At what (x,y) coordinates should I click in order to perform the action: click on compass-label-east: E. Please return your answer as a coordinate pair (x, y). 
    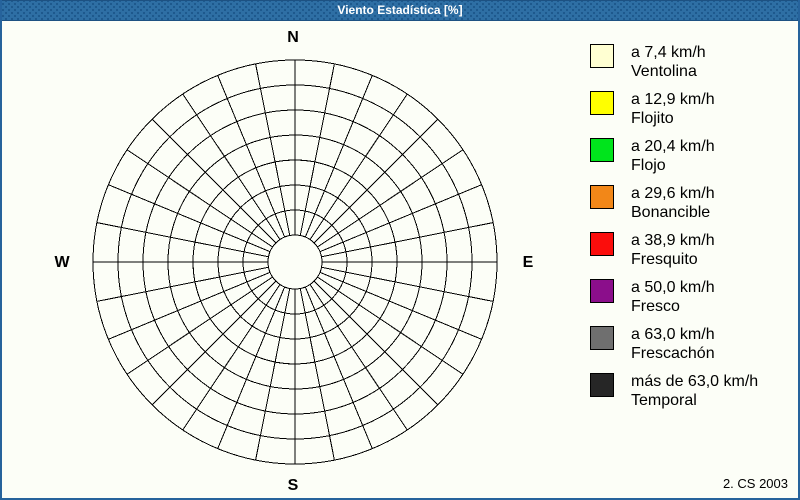
    Looking at the image, I should click on (528, 262).